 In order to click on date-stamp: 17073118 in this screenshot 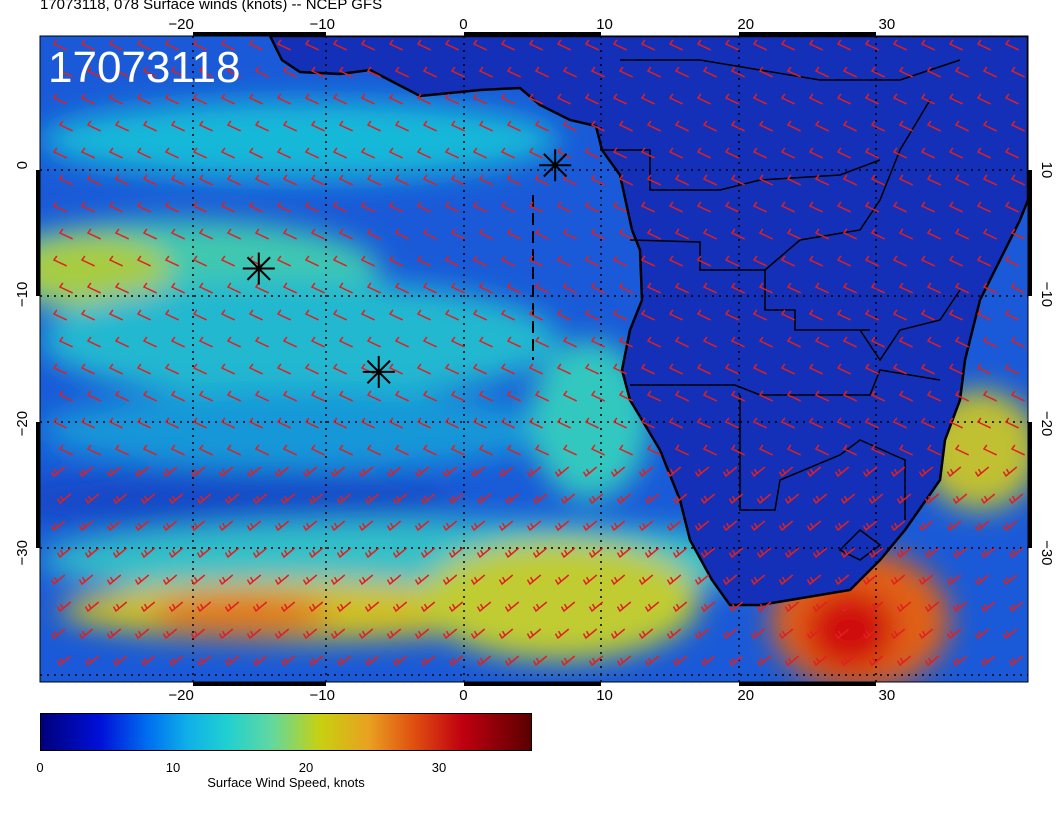, I will do `click(144, 67)`.